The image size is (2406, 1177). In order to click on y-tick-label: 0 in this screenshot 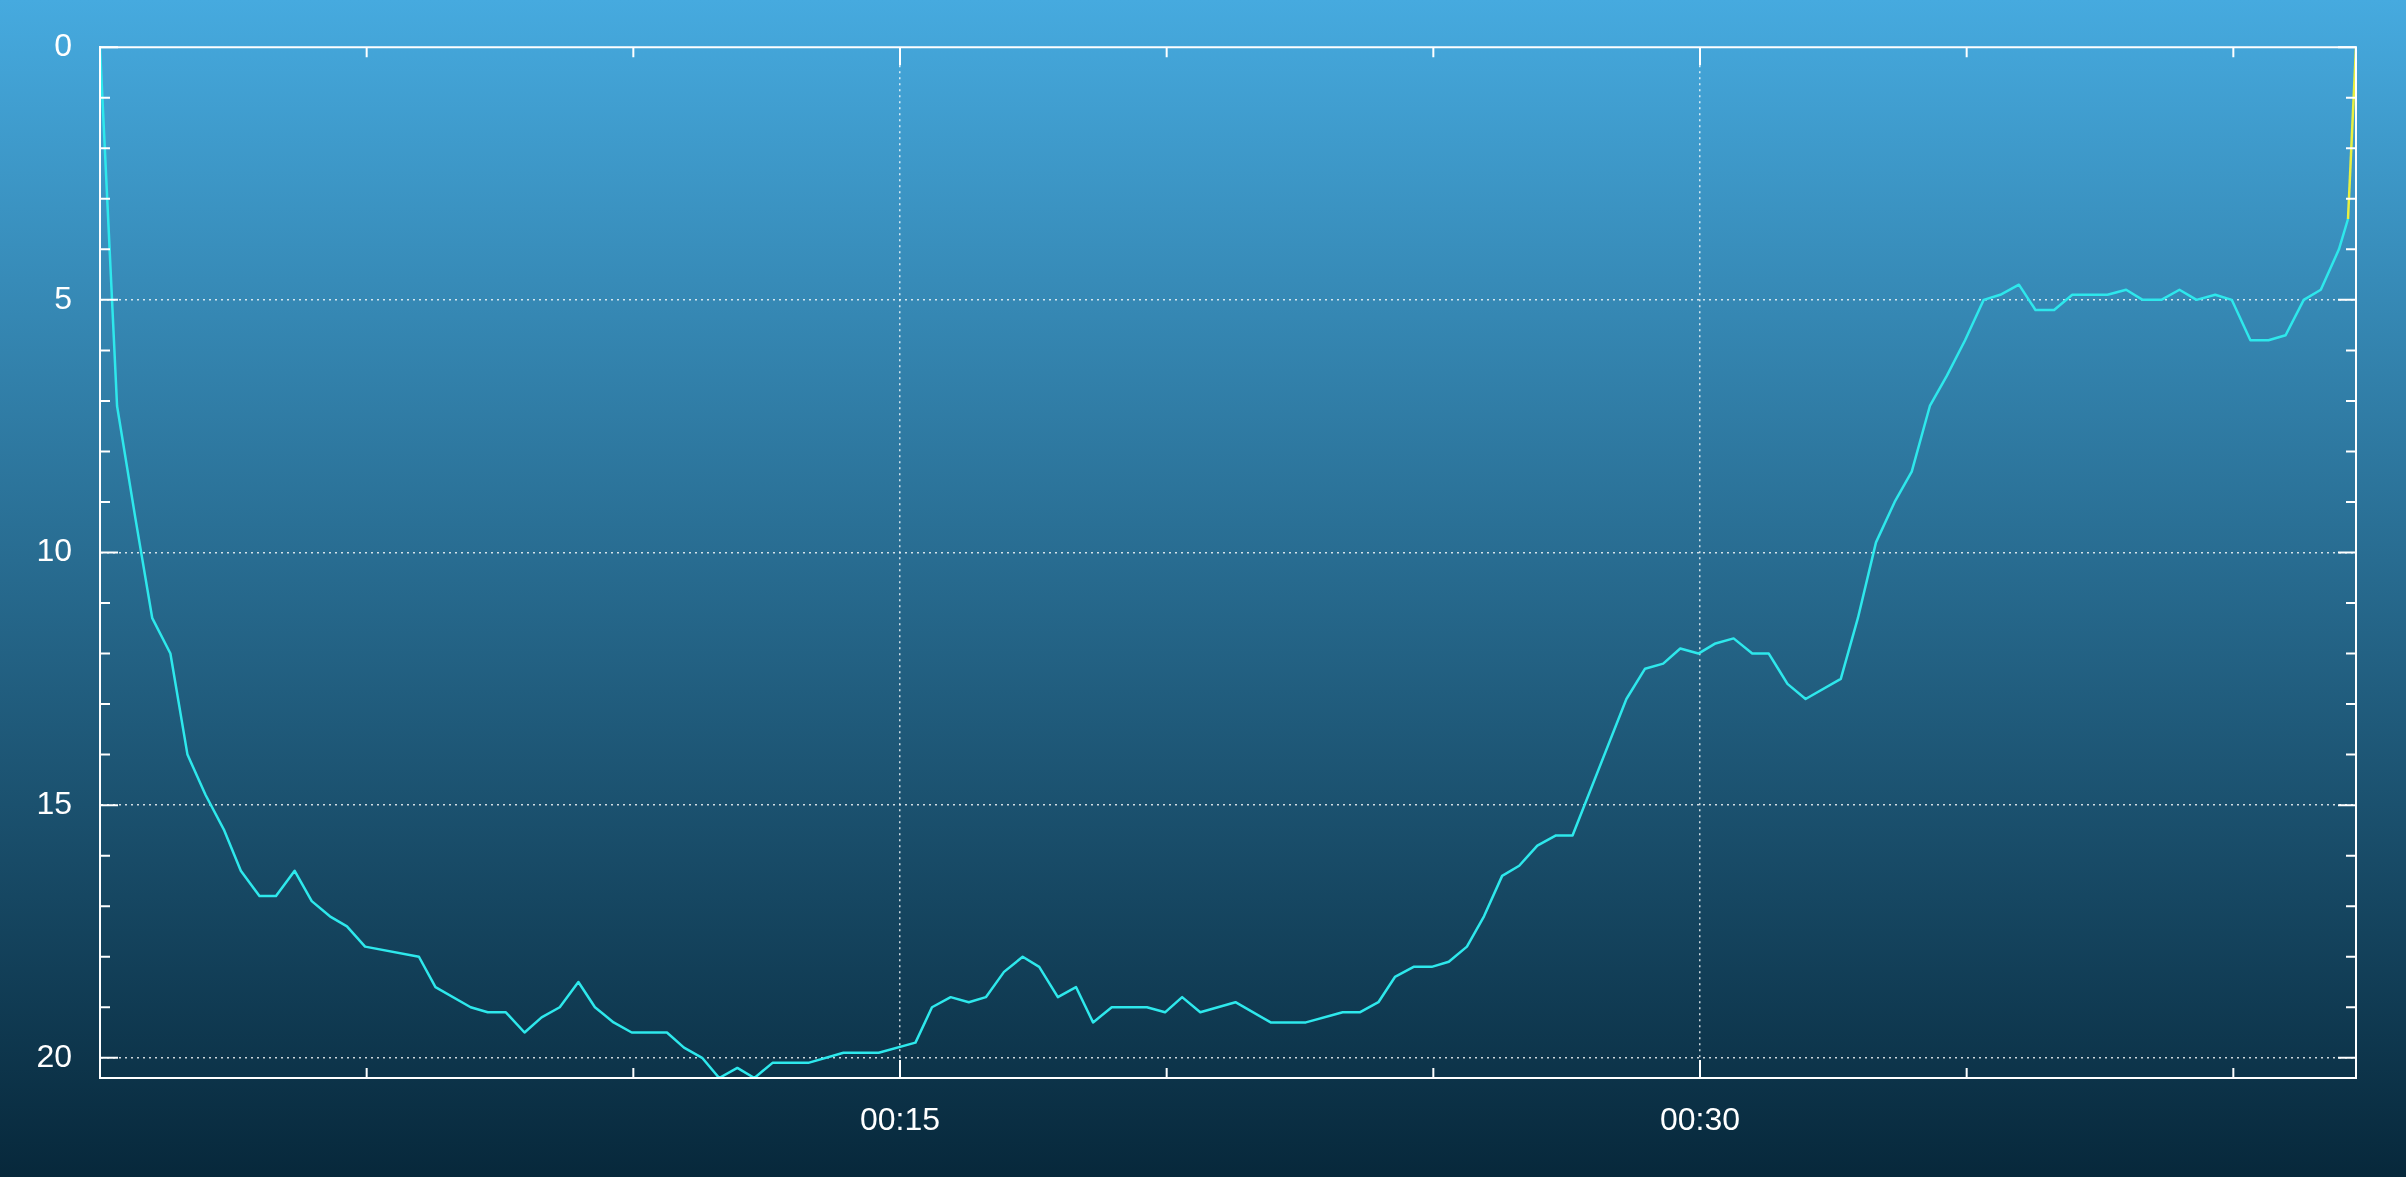, I will do `click(63, 45)`.